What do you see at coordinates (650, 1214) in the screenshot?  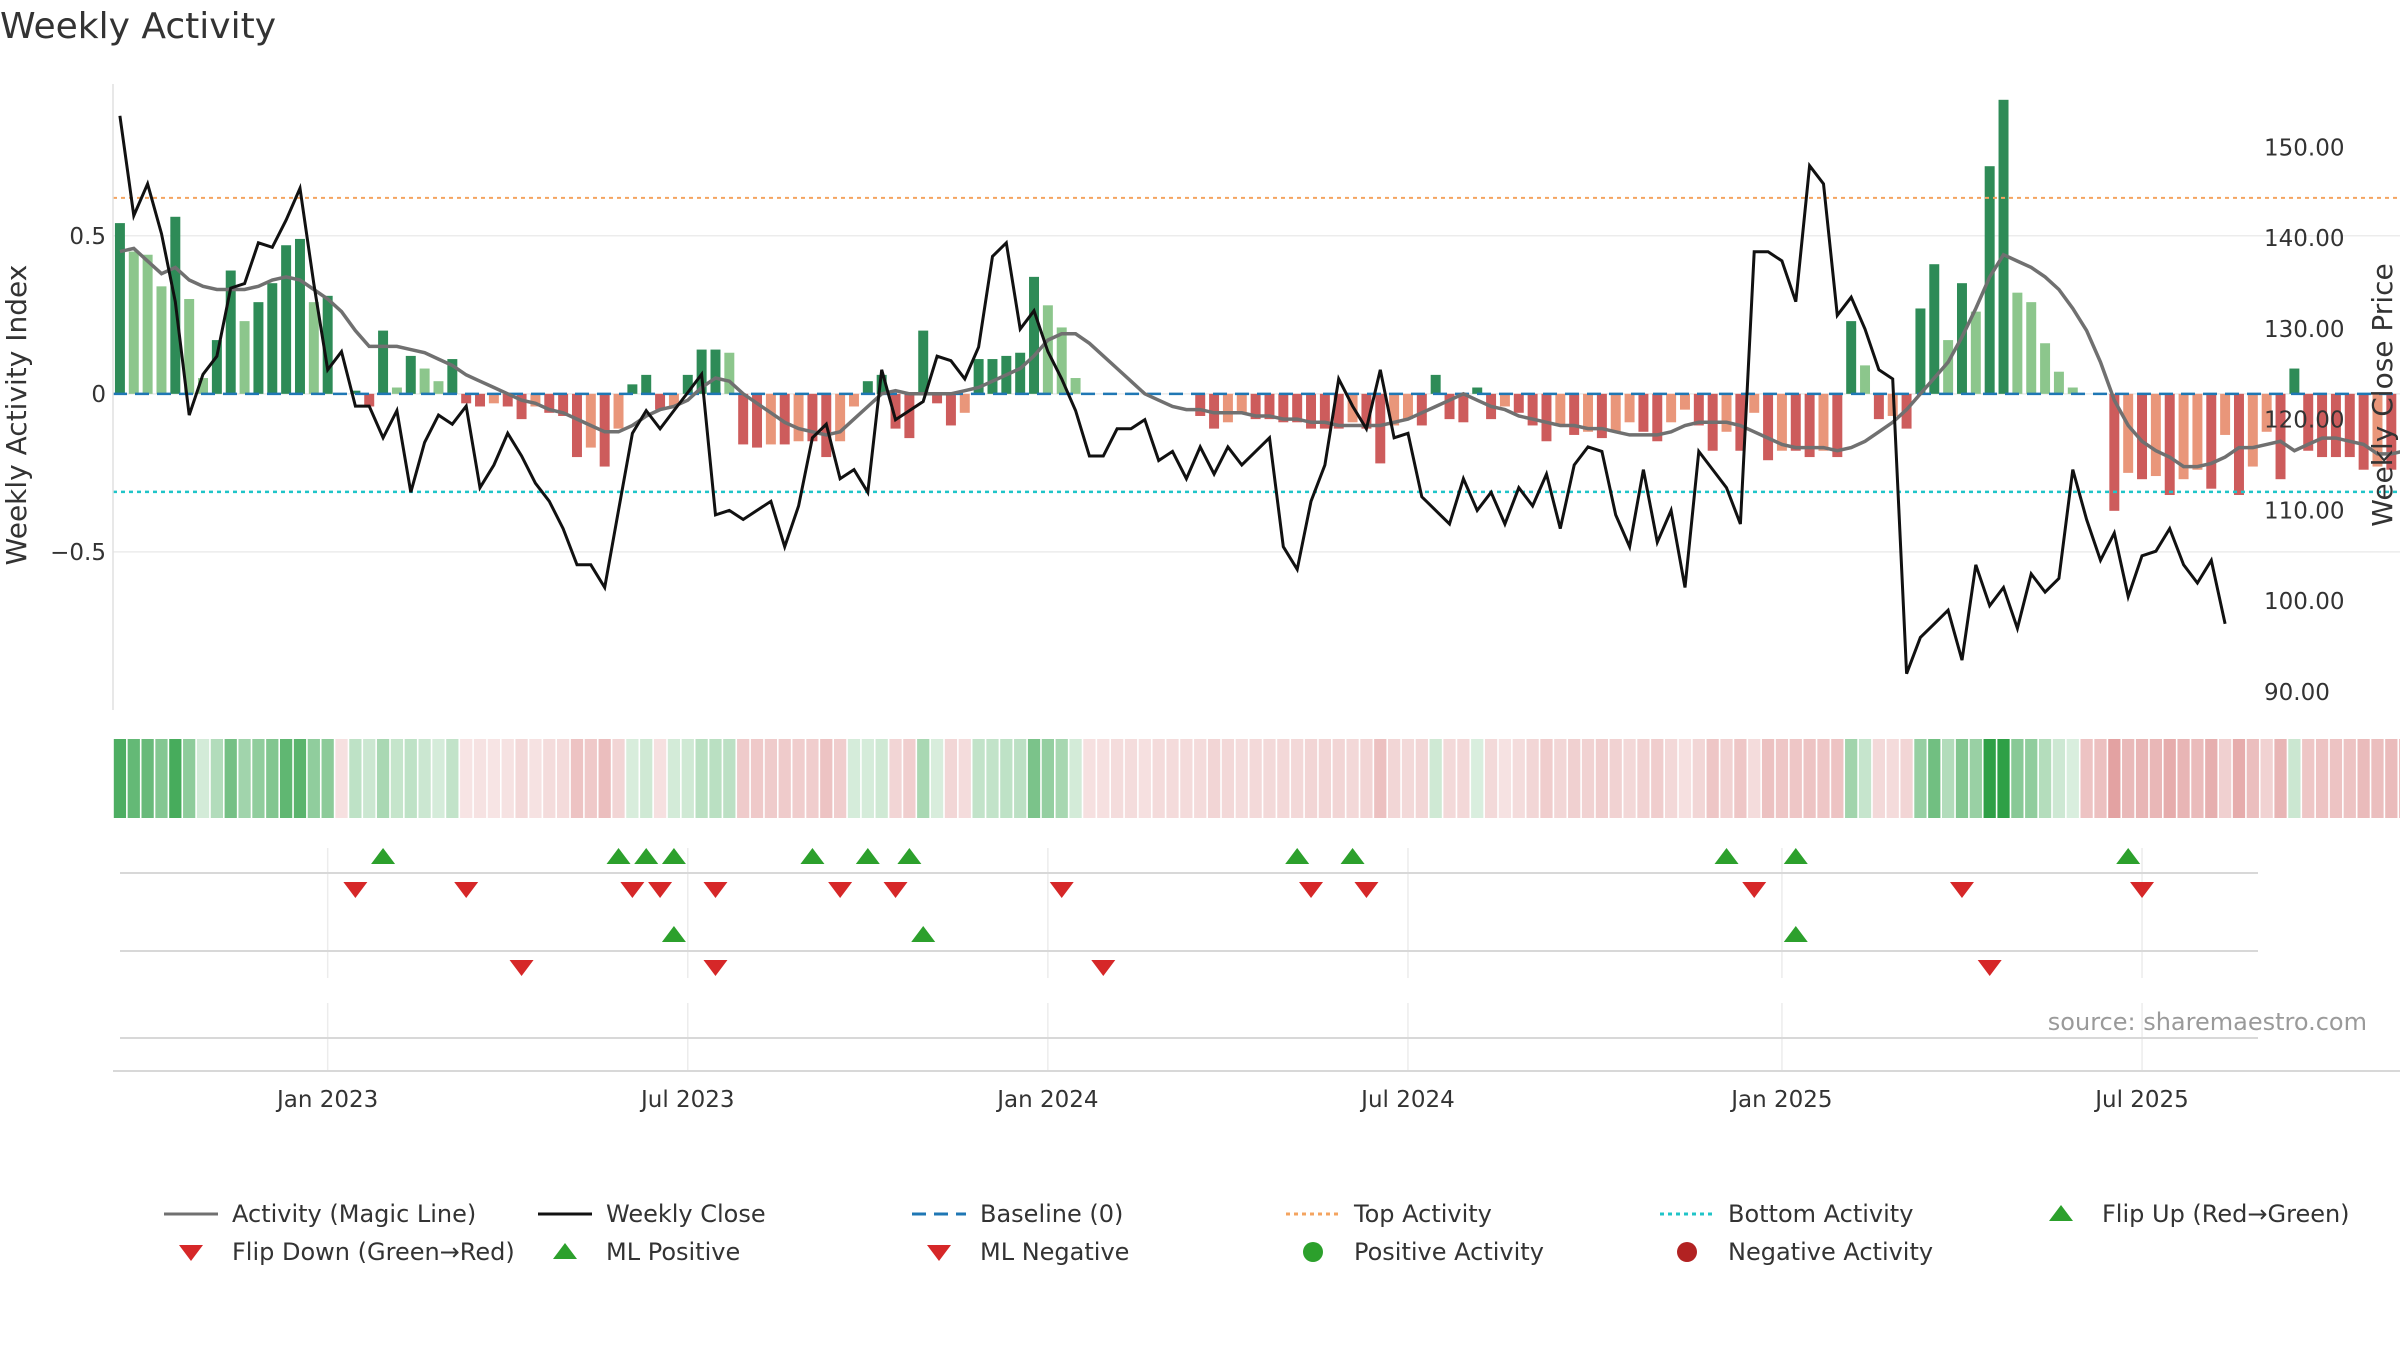 I see `legend-item-weekly-close: Weekly Close` at bounding box center [650, 1214].